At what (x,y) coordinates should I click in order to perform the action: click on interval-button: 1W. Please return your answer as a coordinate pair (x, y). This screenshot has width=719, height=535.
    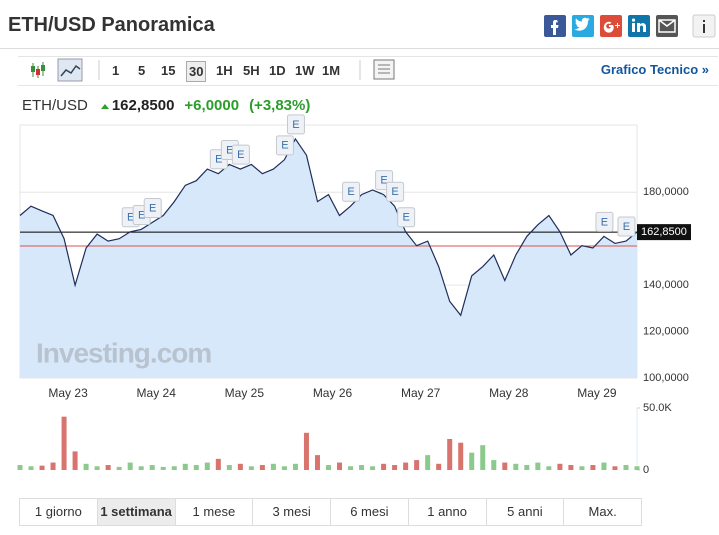
    Looking at the image, I should click on (305, 70).